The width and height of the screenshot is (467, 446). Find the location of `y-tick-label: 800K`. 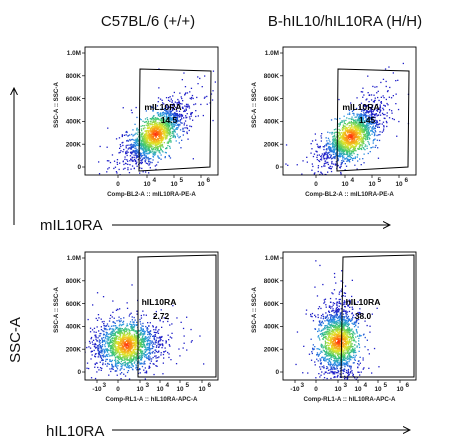

y-tick-label: 800K is located at coordinates (272, 76).